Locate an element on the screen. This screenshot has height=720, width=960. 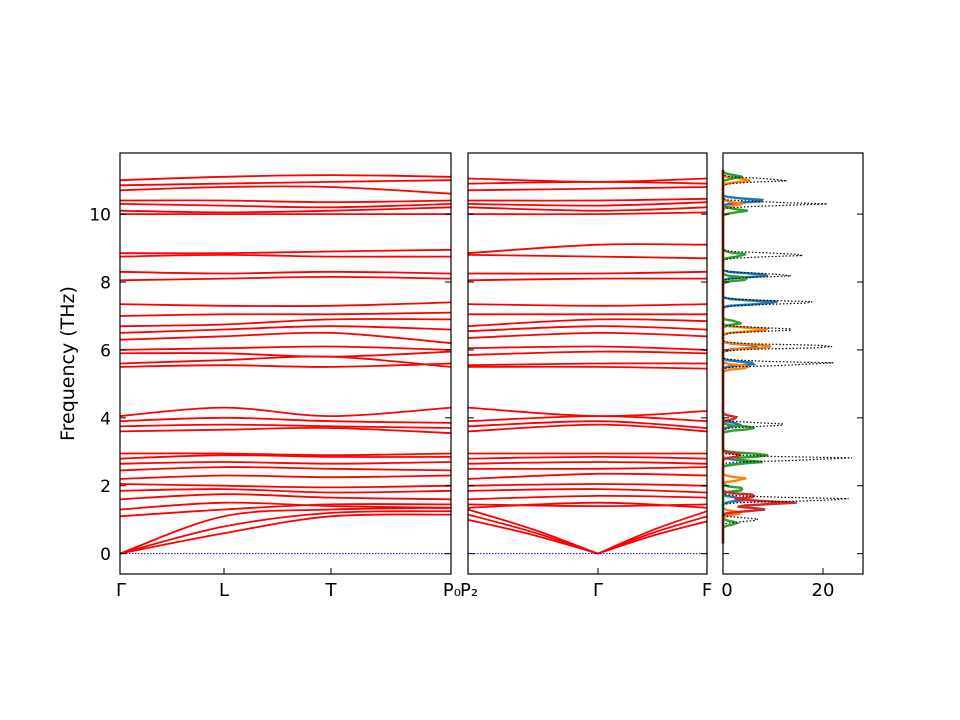
dos-panel: 0 20 is located at coordinates (792, 376).